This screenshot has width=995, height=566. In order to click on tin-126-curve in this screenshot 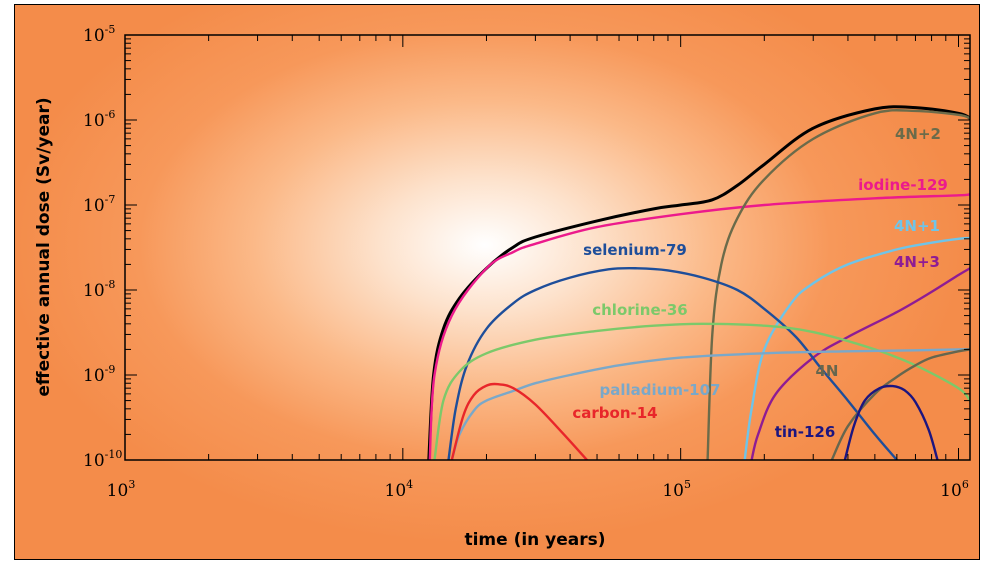, I will do `click(891, 422)`.